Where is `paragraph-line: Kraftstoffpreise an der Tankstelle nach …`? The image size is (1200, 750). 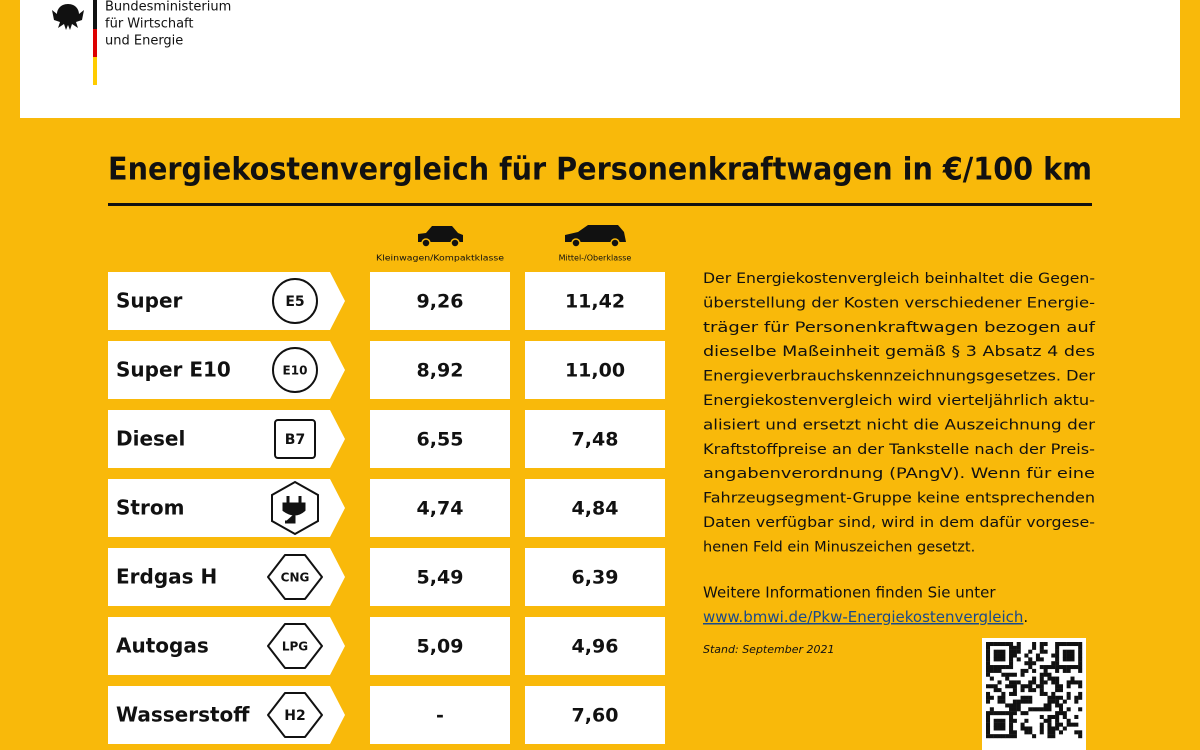
paragraph-line: Kraftstoffpreise an der Tankstelle nach … is located at coordinates (899, 450).